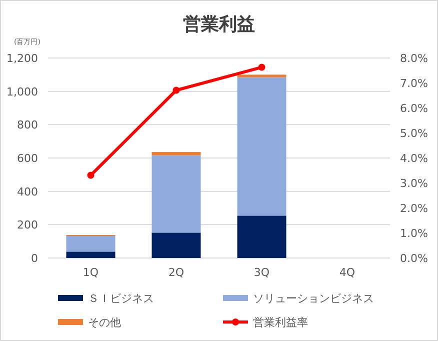  What do you see at coordinates (414, 183) in the screenshot?
I see `y2-tick-label: 3.0%` at bounding box center [414, 183].